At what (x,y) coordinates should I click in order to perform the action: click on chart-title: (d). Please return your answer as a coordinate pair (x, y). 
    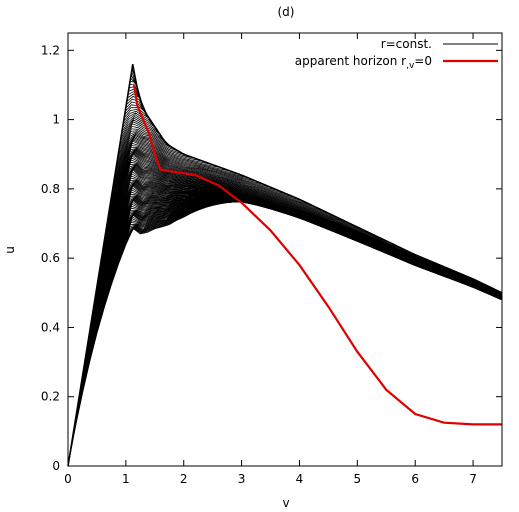
    Looking at the image, I should click on (286, 12).